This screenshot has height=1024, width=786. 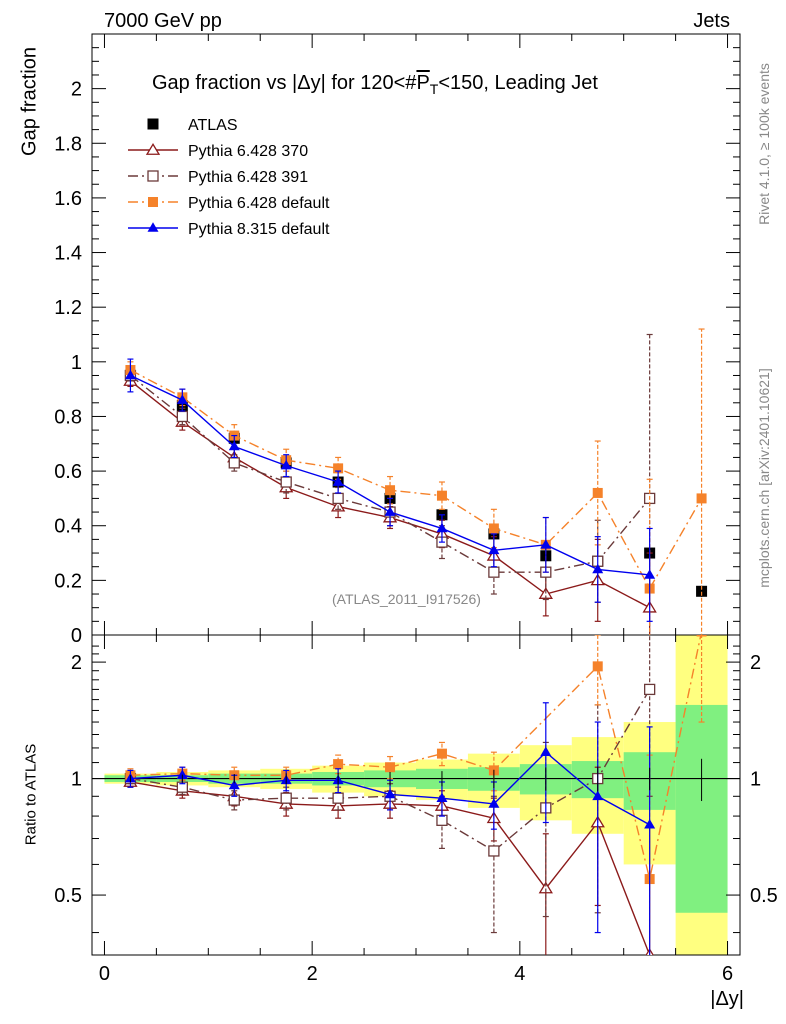 I want to click on rivet-label: Rivet 4.1.0, ≥ 100k events, so click(x=764, y=144).